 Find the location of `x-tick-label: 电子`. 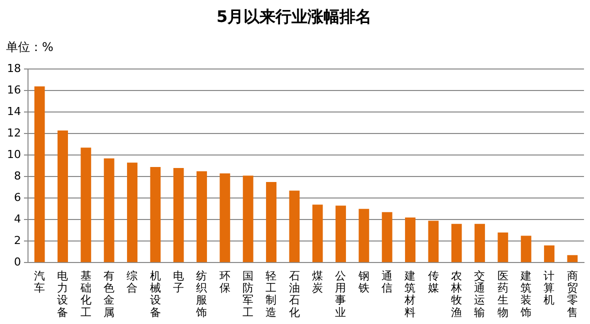

x-tick-label: 电子 is located at coordinates (178, 282).